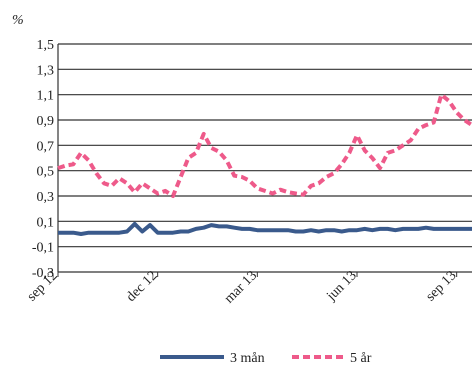 Image resolution: width=475 pixels, height=371 pixels. What do you see at coordinates (341, 286) in the screenshot?
I see `x-tick-label: jun 13` at bounding box center [341, 286].